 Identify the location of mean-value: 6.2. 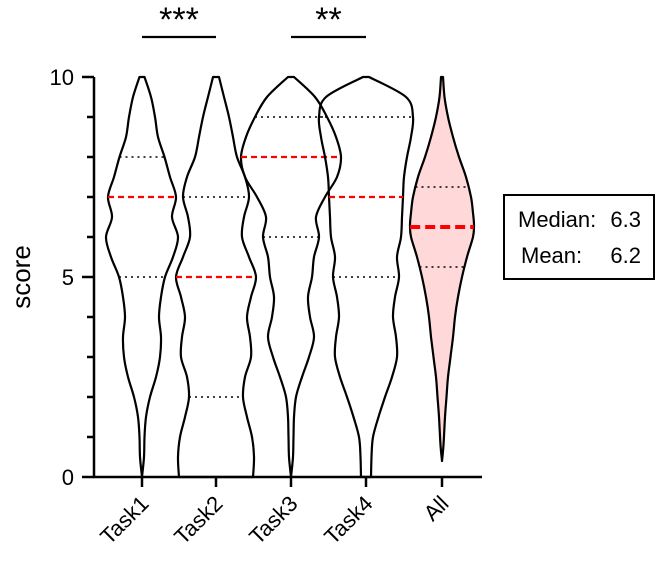
(625, 255).